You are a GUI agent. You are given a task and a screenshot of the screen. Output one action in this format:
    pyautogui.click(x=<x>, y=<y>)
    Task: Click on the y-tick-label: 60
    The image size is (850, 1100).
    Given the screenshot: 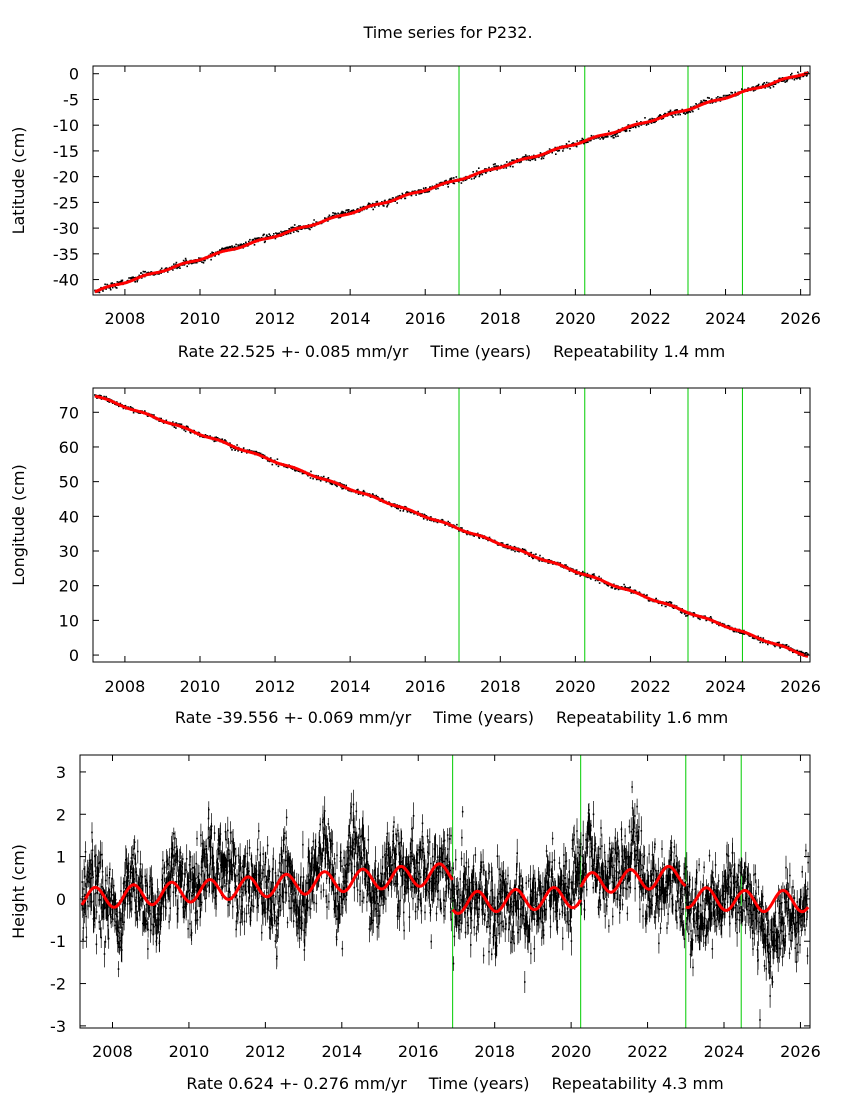 What is the action you would take?
    pyautogui.click(x=69, y=447)
    